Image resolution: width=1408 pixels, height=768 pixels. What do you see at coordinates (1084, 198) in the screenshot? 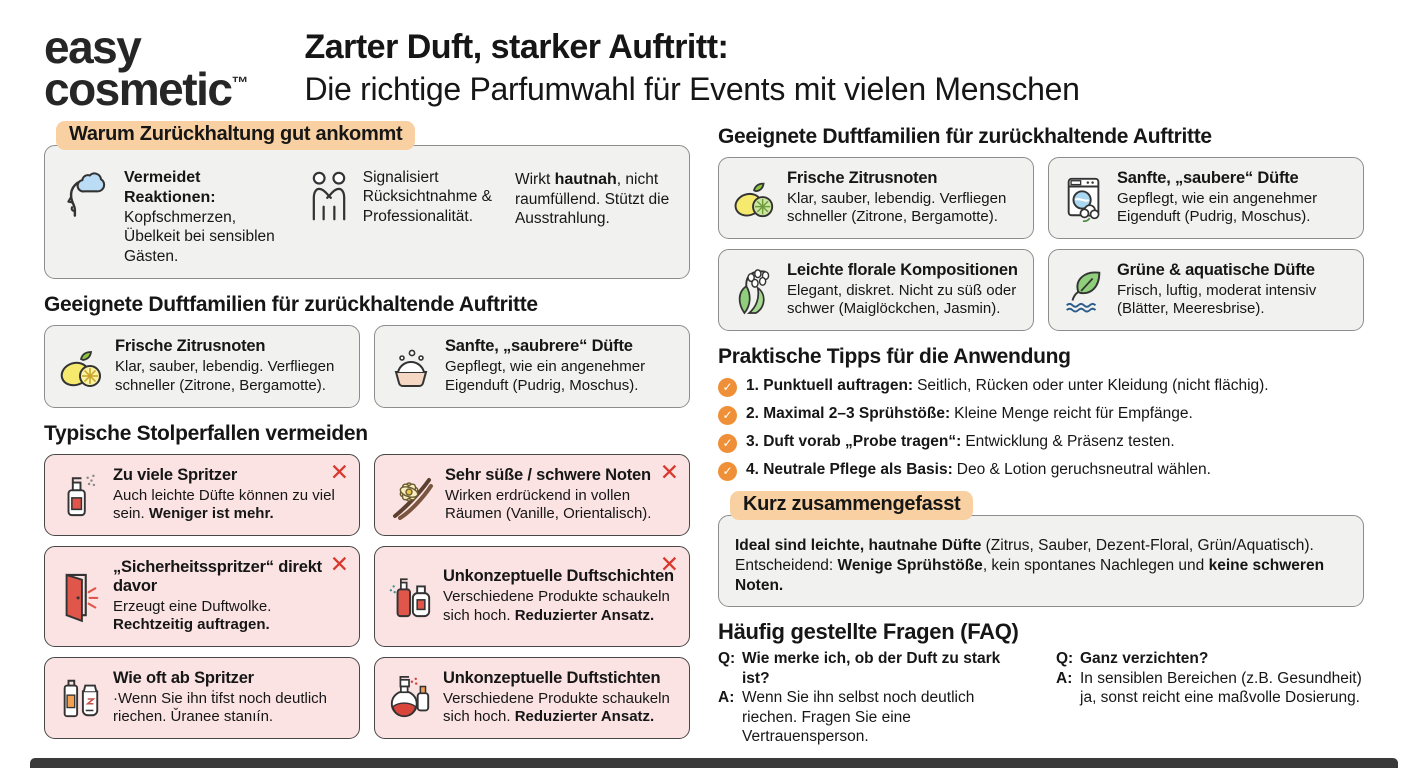
I see `washing-machine-icon` at bounding box center [1084, 198].